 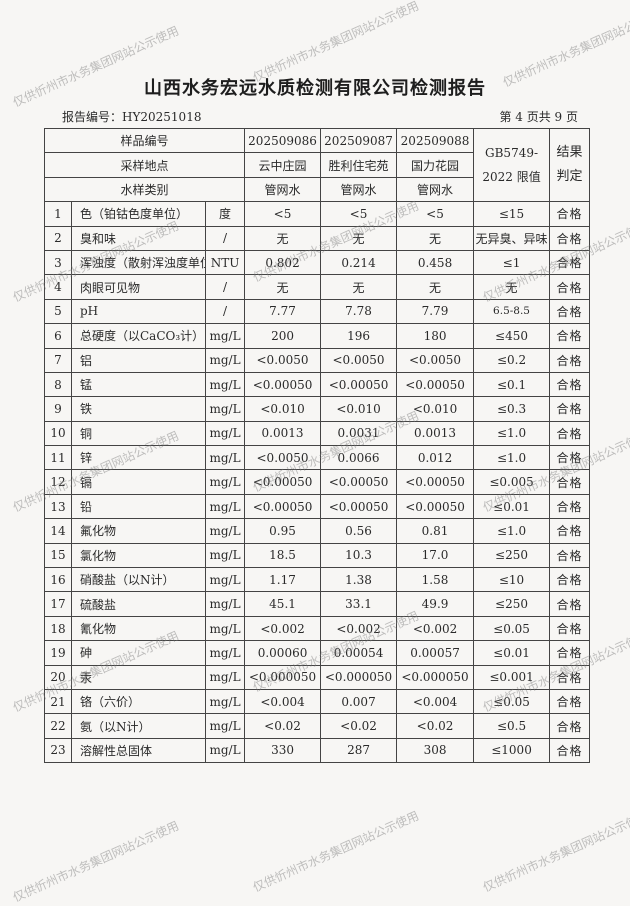 What do you see at coordinates (317, 580) in the screenshot?
I see `table-row: 16 硝酸盐（以N计） mg/L 1.17 1.38 1.58 ≤10 合格` at bounding box center [317, 580].